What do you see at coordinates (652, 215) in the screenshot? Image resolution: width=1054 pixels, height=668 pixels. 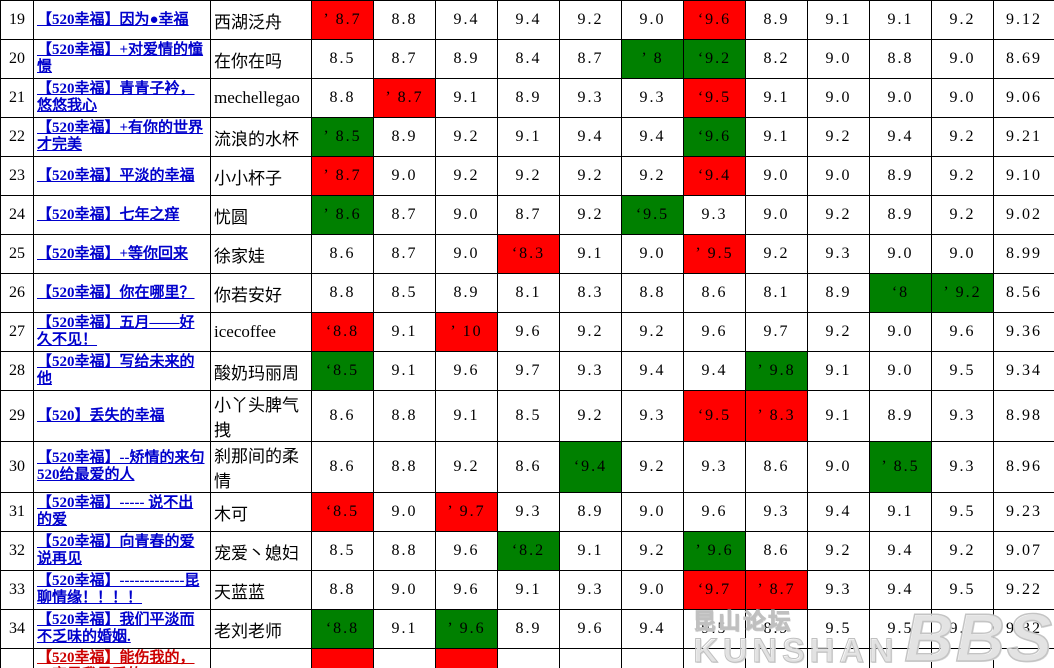 I see `score-cell: ‘9.5` at bounding box center [652, 215].